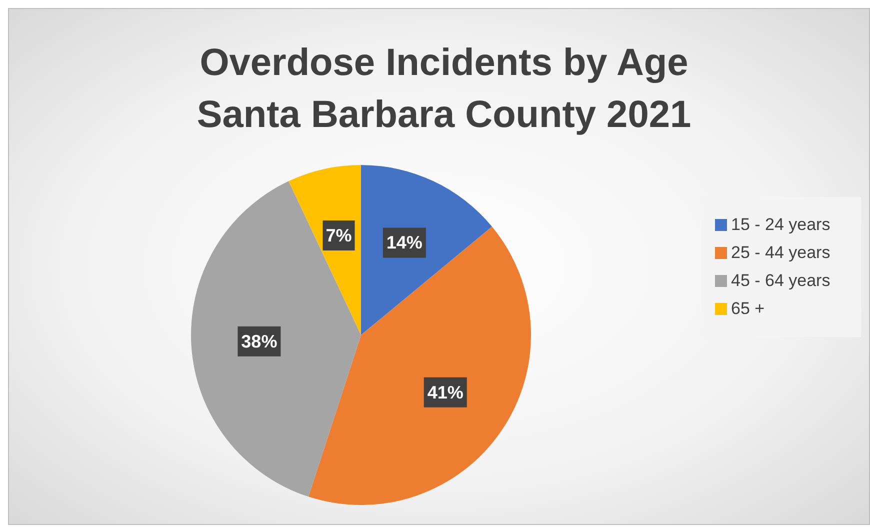 The image size is (870, 527). Describe the element at coordinates (444, 89) in the screenshot. I see `chart-title: Overdose Incidents by Age Santa Barbara County 2021` at that location.